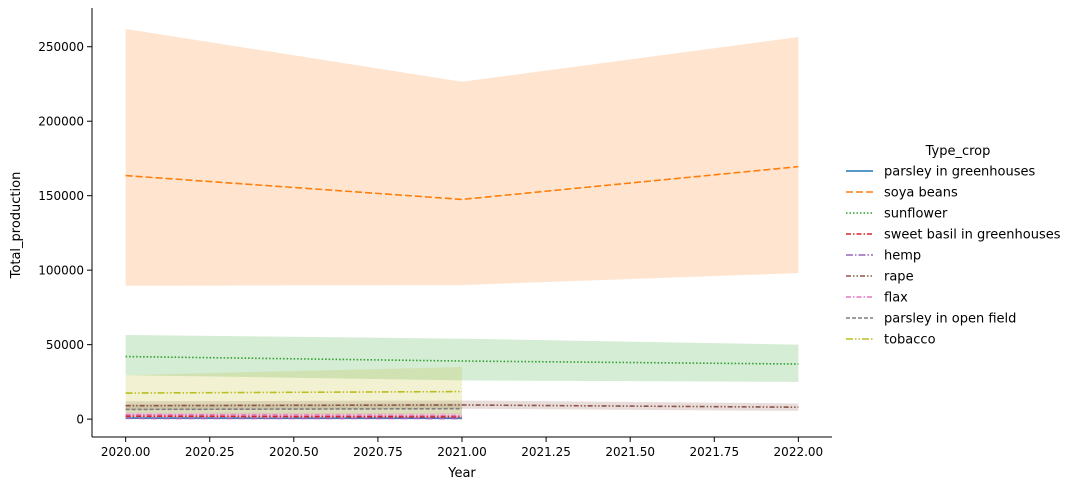 Image resolution: width=1084 pixels, height=493 pixels. I want to click on legend-label-8: tobacco, so click(910, 340).